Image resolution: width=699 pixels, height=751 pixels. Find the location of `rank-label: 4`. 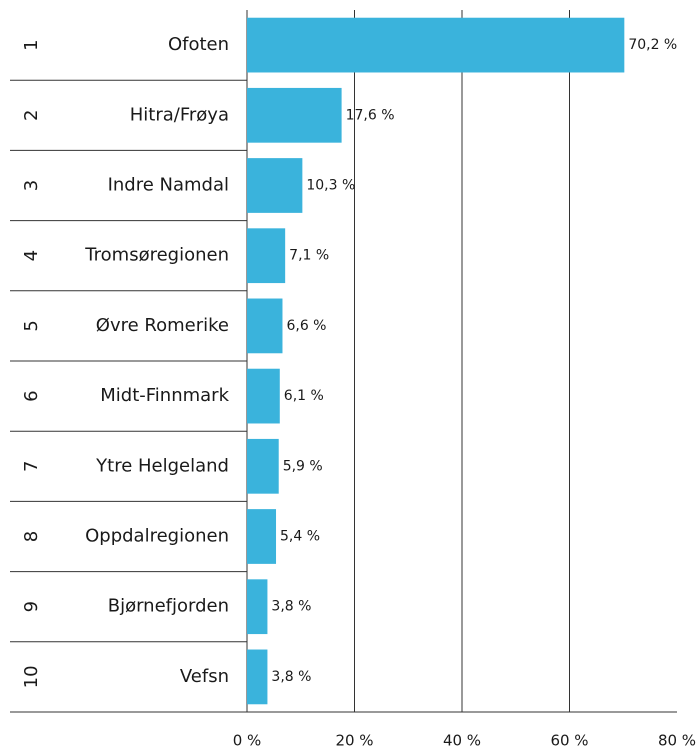

rank-label: 4 is located at coordinates (31, 255).